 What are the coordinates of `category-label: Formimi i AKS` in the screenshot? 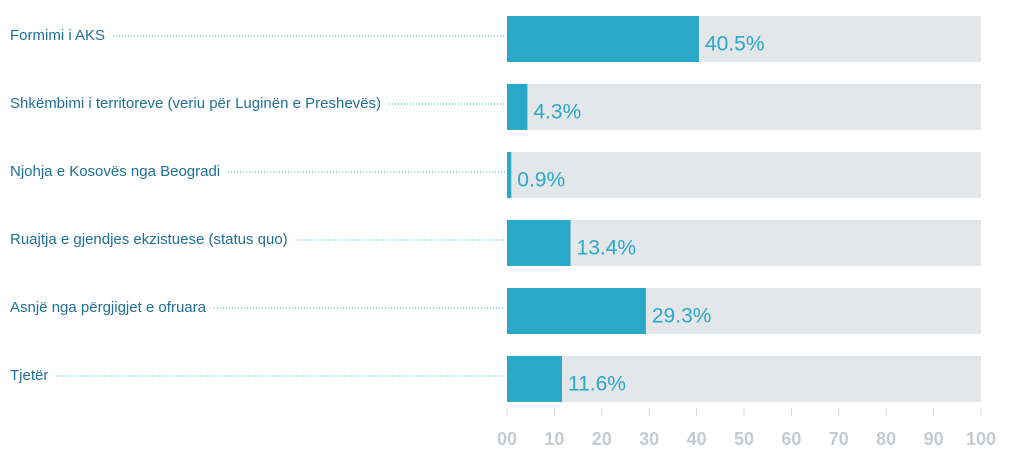 It's located at (57, 35).